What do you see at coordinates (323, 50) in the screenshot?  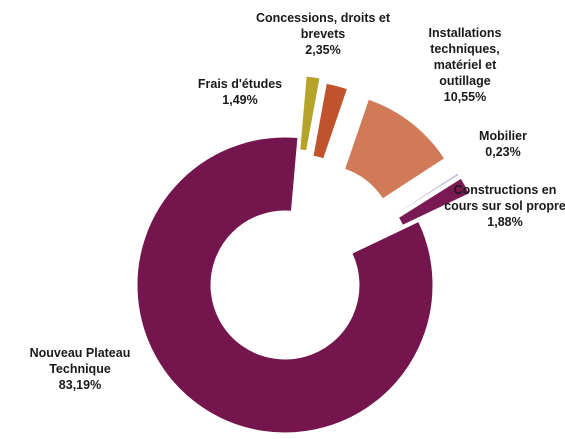 I see `value-label: 2,35%` at bounding box center [323, 50].